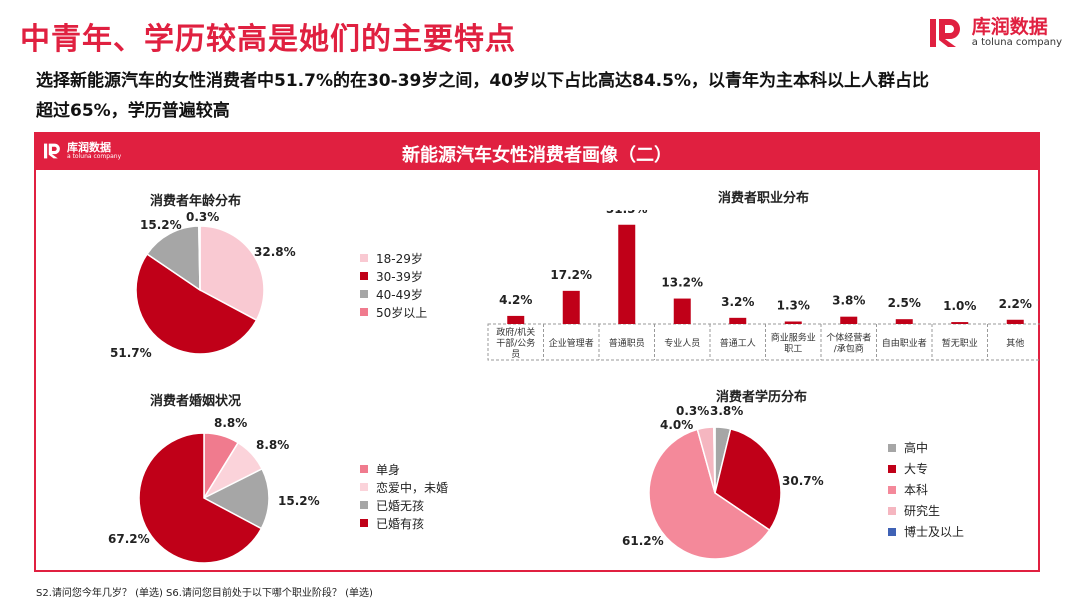 This screenshot has width=1080, height=608. What do you see at coordinates (129, 539) in the screenshot?
I see `marital-label-married-kids: 67.2%` at bounding box center [129, 539].